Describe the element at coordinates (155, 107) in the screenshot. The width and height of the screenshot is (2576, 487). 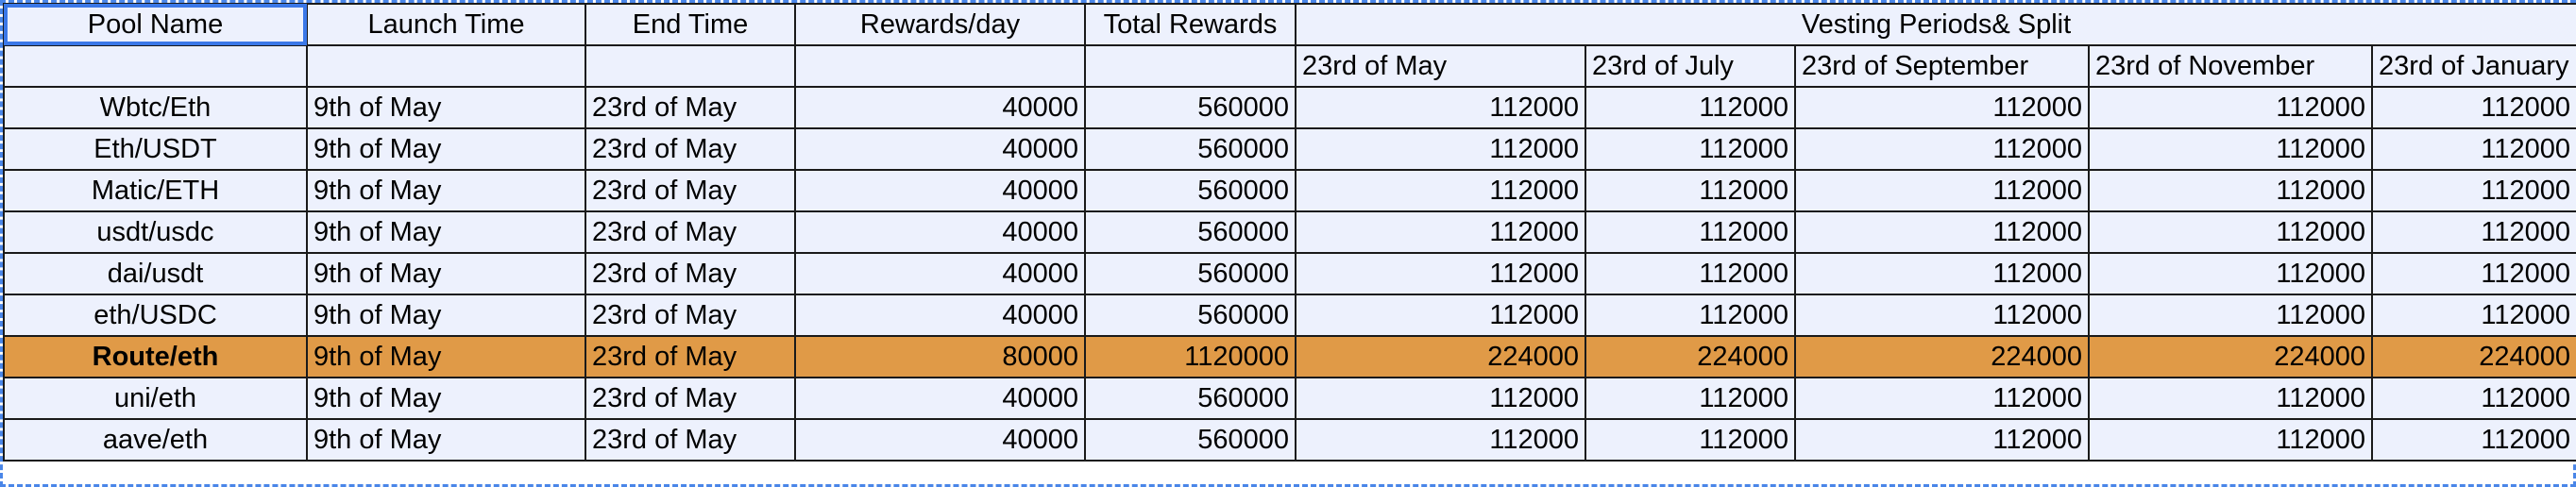
I see `cell-pool-name: Wbtc/Eth` at that location.